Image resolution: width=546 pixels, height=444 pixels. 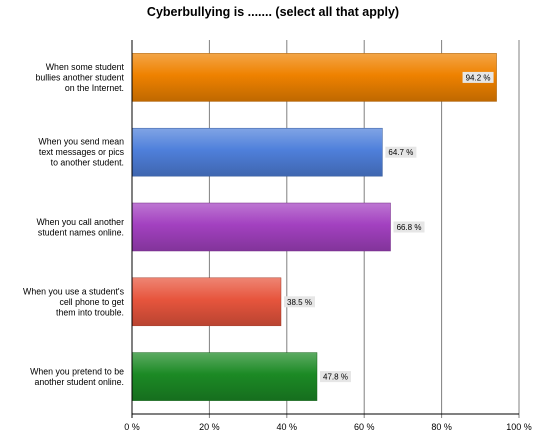 What do you see at coordinates (94, 88) in the screenshot?
I see `category-label: on the Internet.` at bounding box center [94, 88].